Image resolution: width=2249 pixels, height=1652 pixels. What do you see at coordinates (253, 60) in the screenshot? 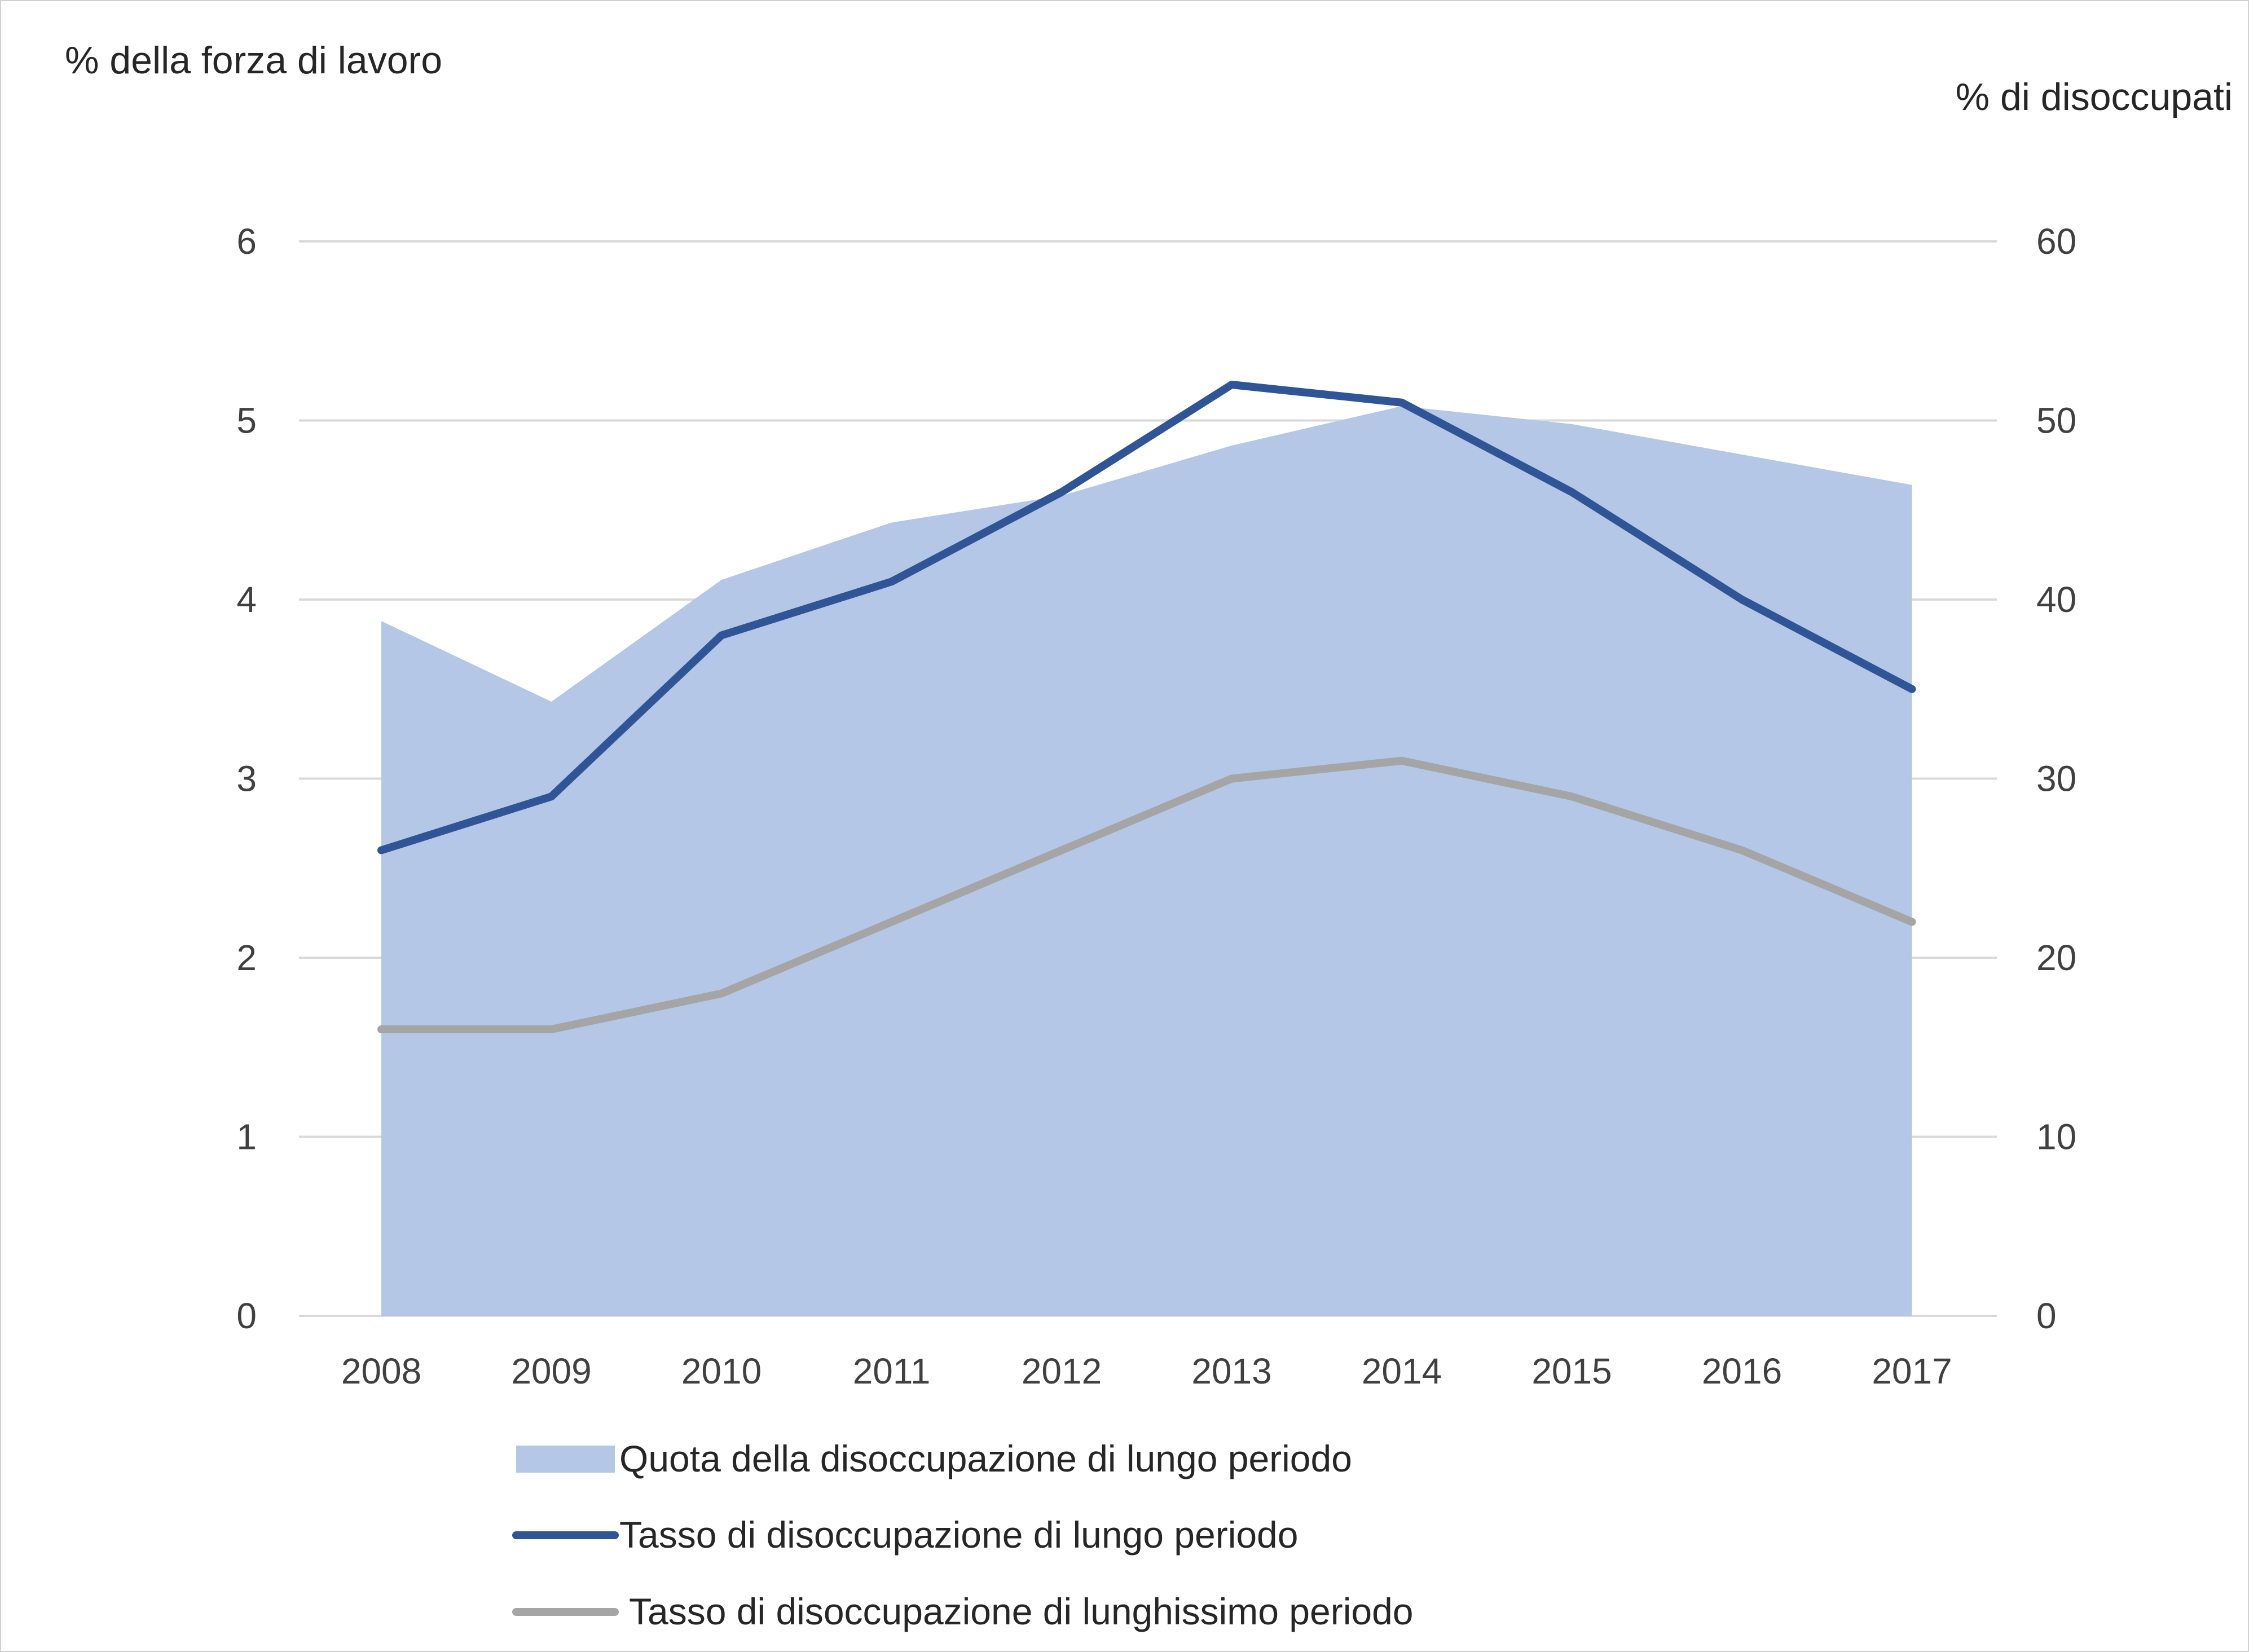
I see `left-axis-label: % della forza di lavoro` at bounding box center [253, 60].